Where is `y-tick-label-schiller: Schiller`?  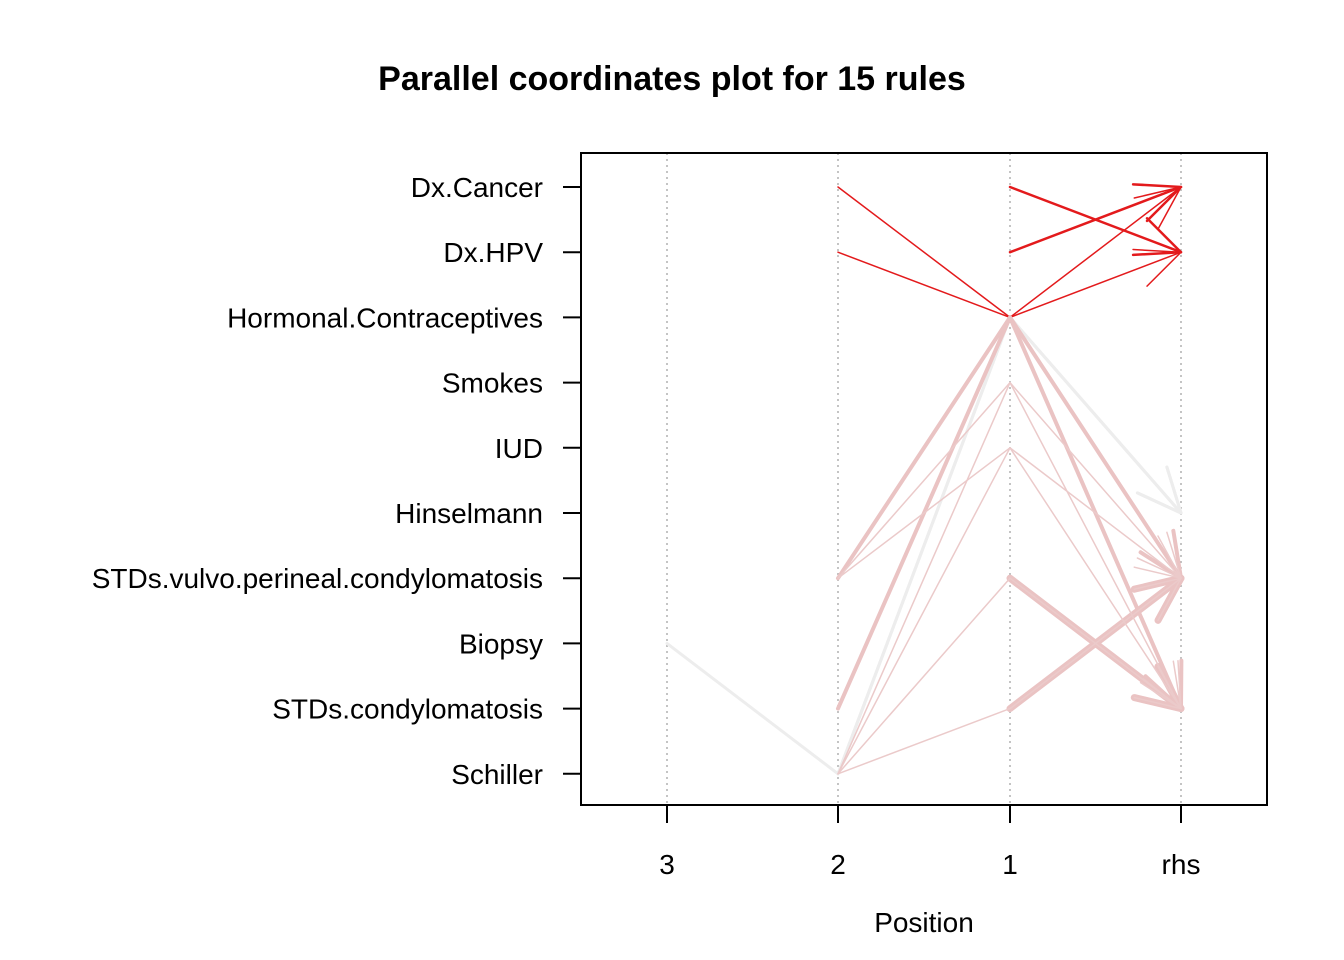
y-tick-label-schiller: Schiller is located at coordinates (497, 774).